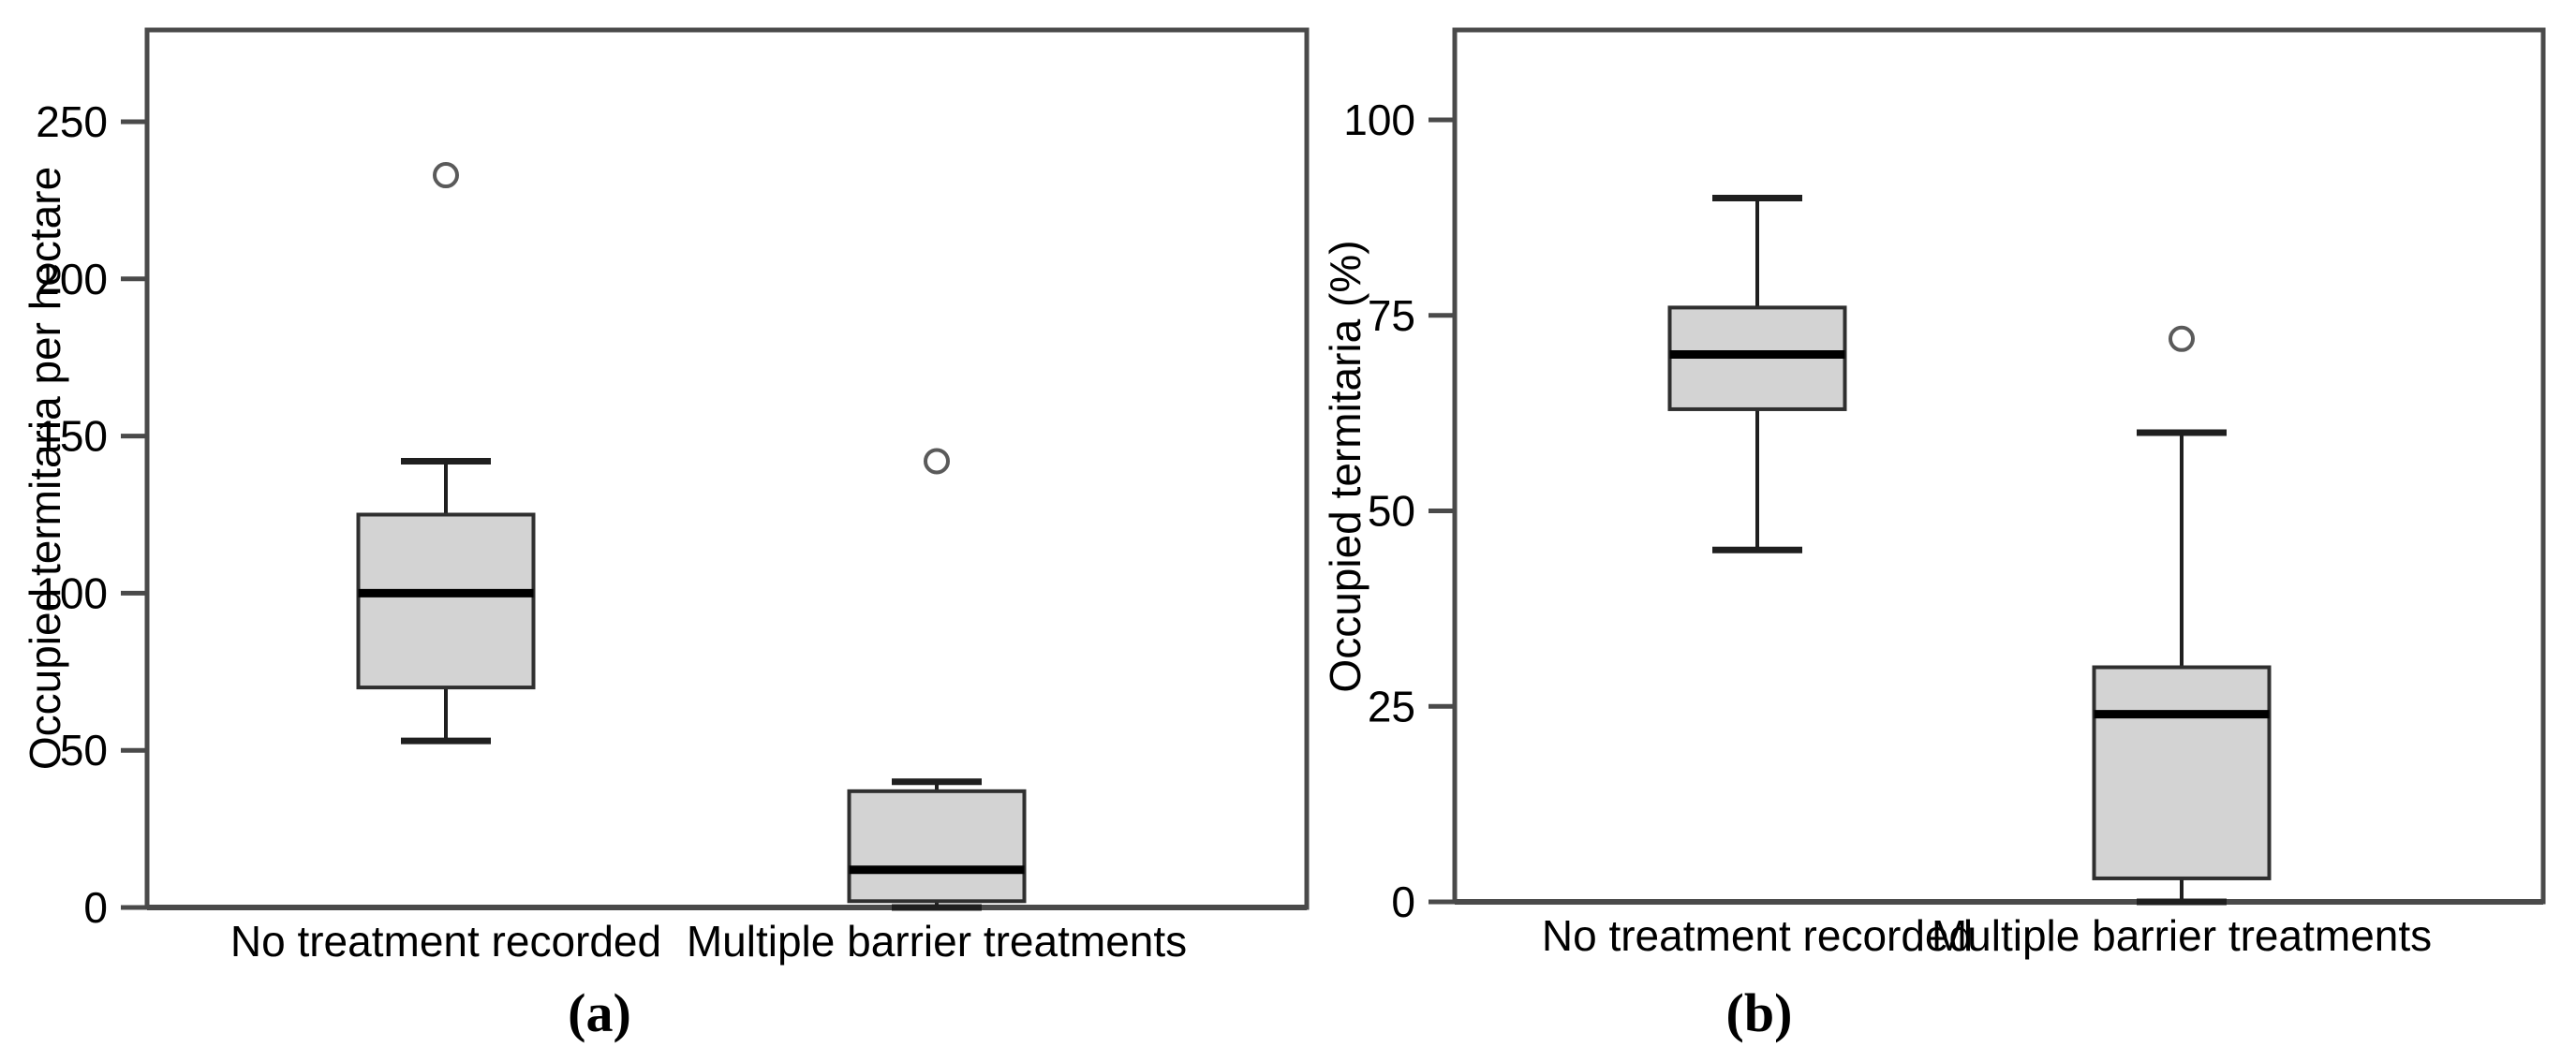 This screenshot has height=1062, width=2576. What do you see at coordinates (72, 437) in the screenshot?
I see `y-tick-label: 150` at bounding box center [72, 437].